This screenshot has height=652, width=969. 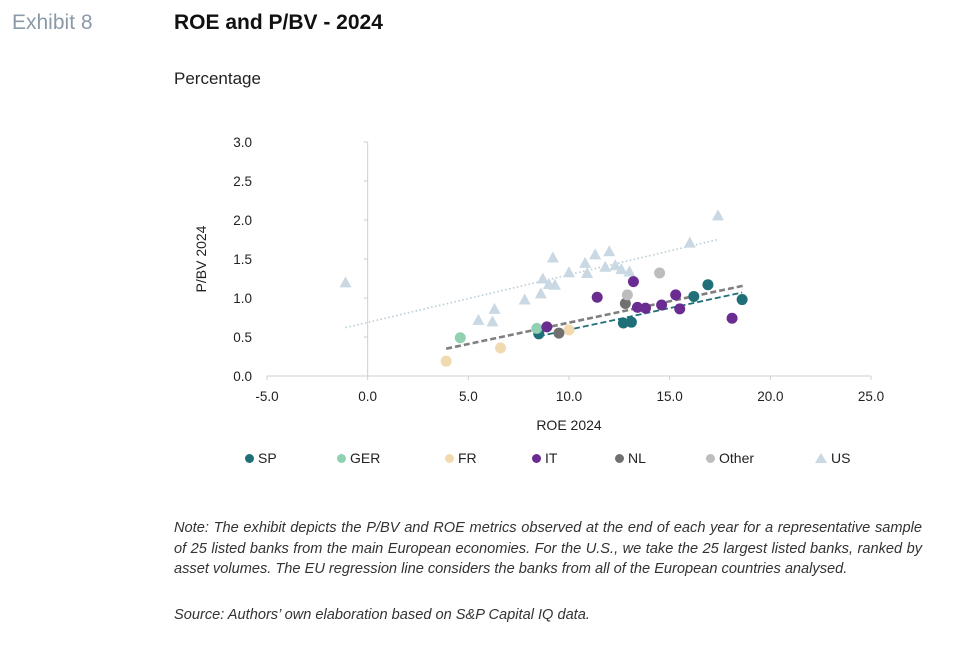 What do you see at coordinates (544, 458) in the screenshot?
I see `legend-item-it: IT` at bounding box center [544, 458].